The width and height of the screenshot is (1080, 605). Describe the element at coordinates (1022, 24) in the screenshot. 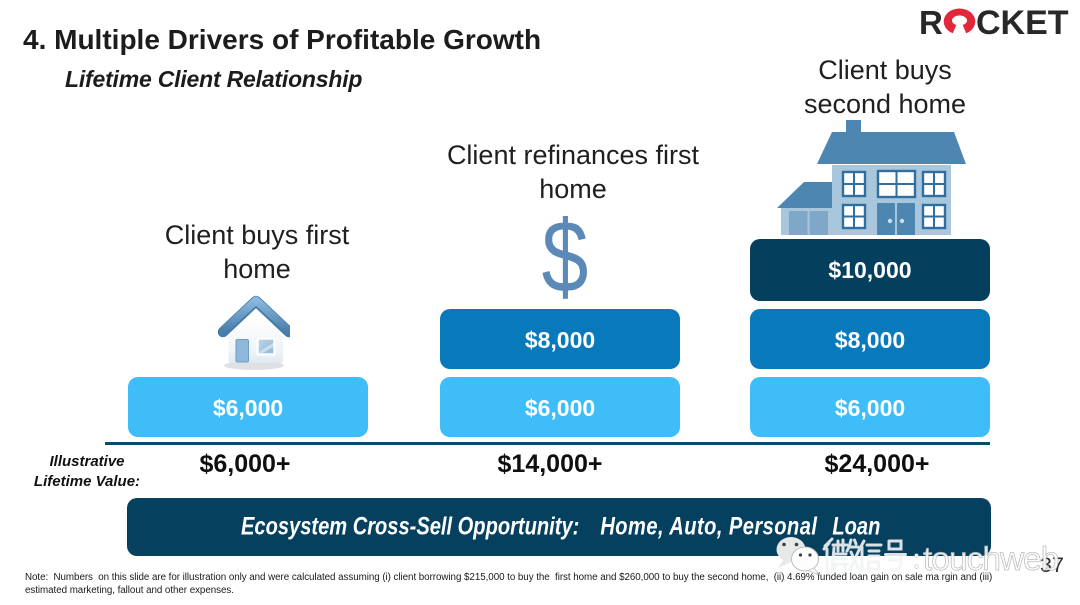

I see `svg-text: CKET` at that location.